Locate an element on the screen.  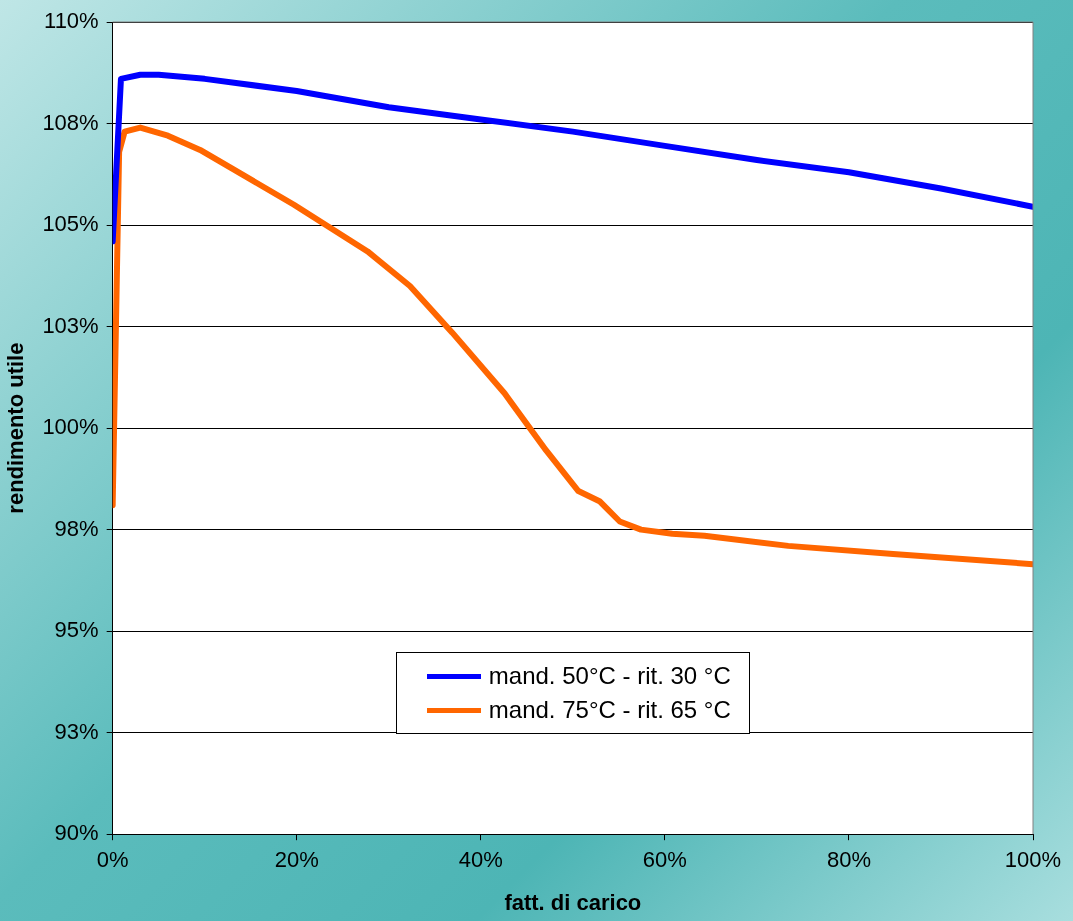
y-tick-label: 93% is located at coordinates (76, 731).